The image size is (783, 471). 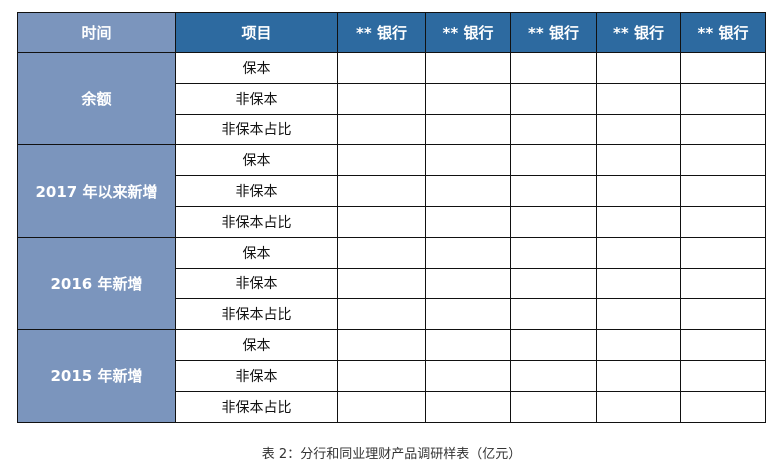 What do you see at coordinates (96, 32) in the screenshot?
I see `header-time: 时间` at bounding box center [96, 32].